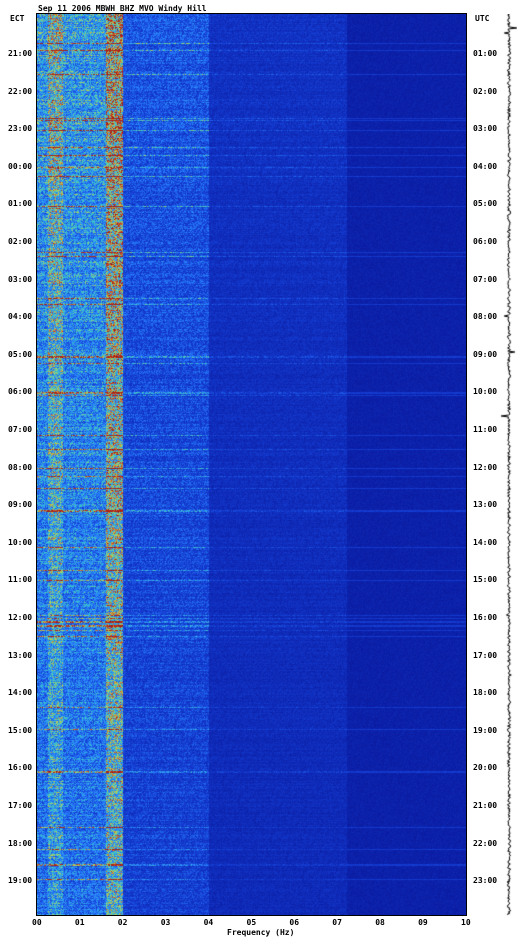  I want to click on y-tick-left: 11:00, so click(20, 580).